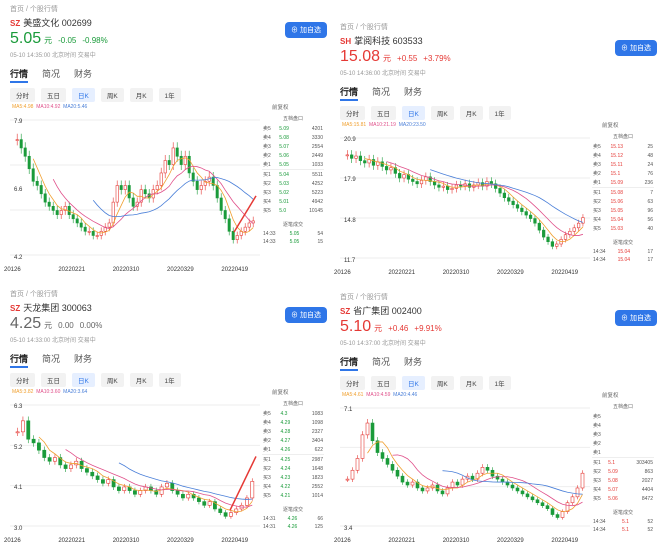 This screenshot has width=660, height=556. Describe the element at coordinates (639, 443) in the screenshot. I see `order-volume` at that location.